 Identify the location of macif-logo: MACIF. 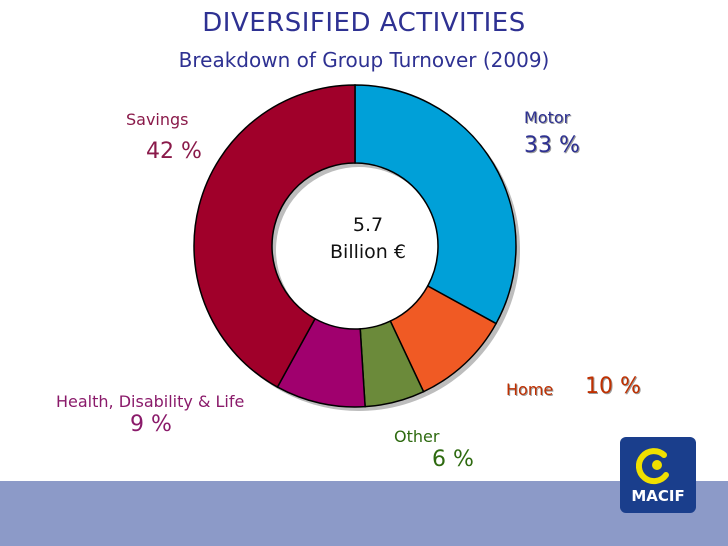
(658, 475).